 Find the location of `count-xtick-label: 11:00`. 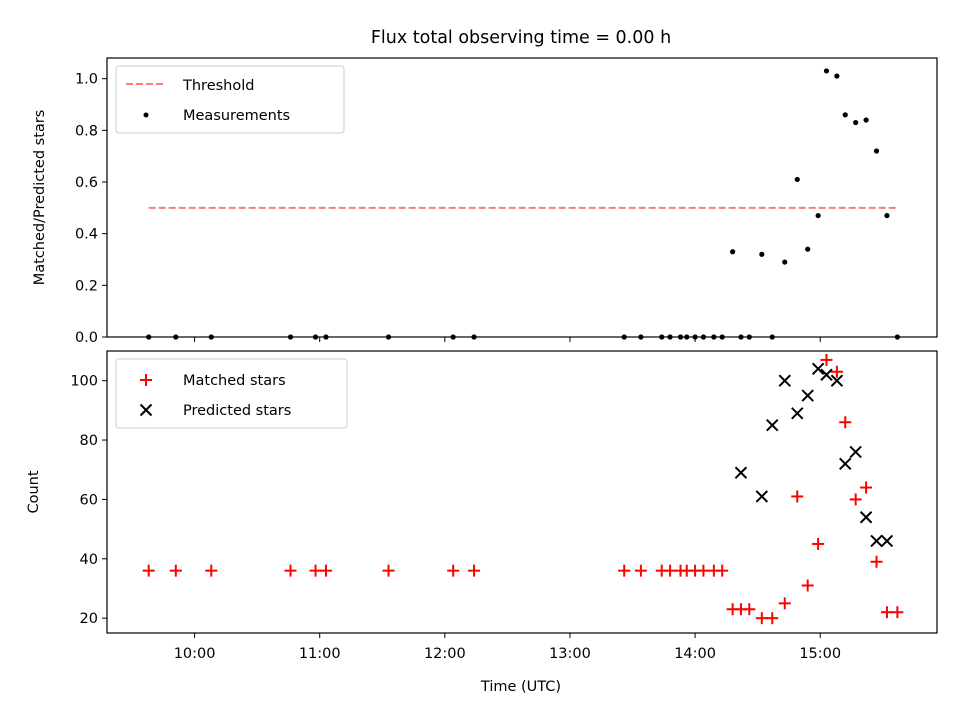

count-xtick-label: 11:00 is located at coordinates (320, 654).